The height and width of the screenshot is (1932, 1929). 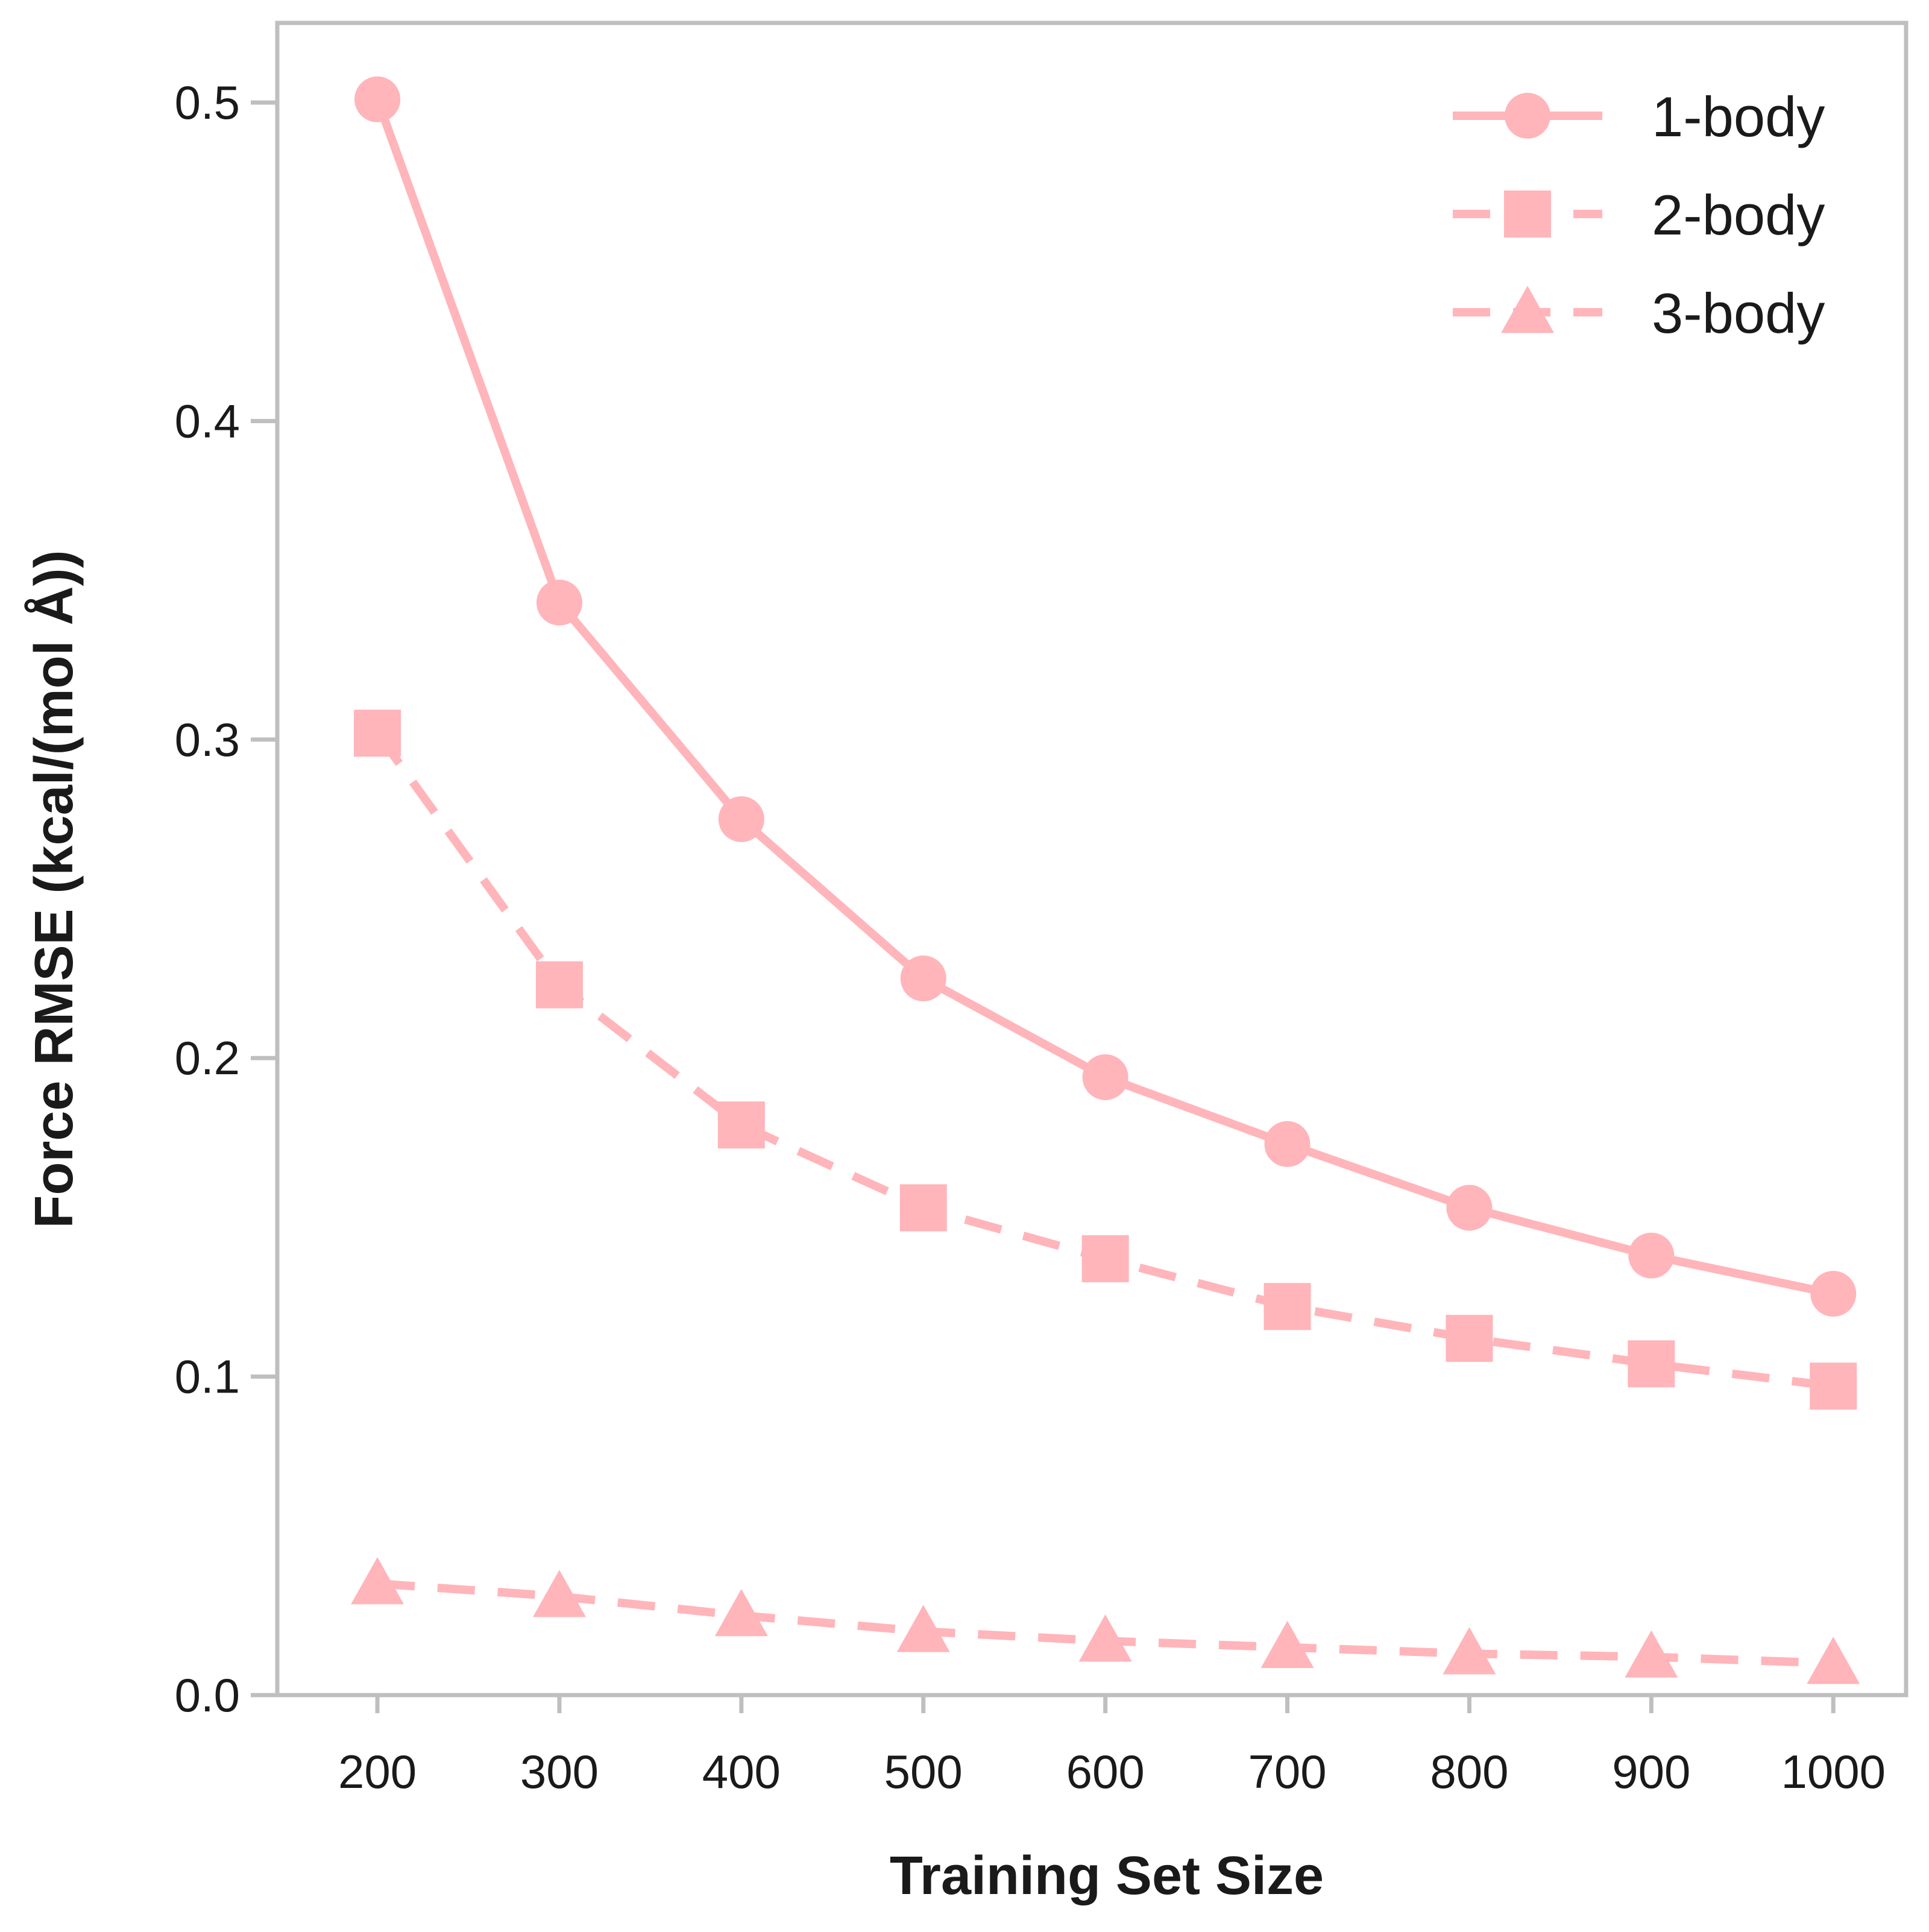 I want to click on series-3-body, so click(x=1105, y=1620).